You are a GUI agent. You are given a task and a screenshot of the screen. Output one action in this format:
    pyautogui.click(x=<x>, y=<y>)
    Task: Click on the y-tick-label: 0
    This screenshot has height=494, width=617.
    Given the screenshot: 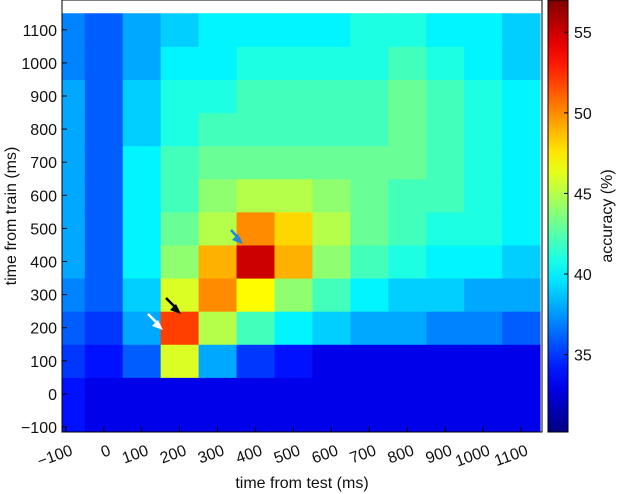 What is the action you would take?
    pyautogui.click(x=52, y=395)
    